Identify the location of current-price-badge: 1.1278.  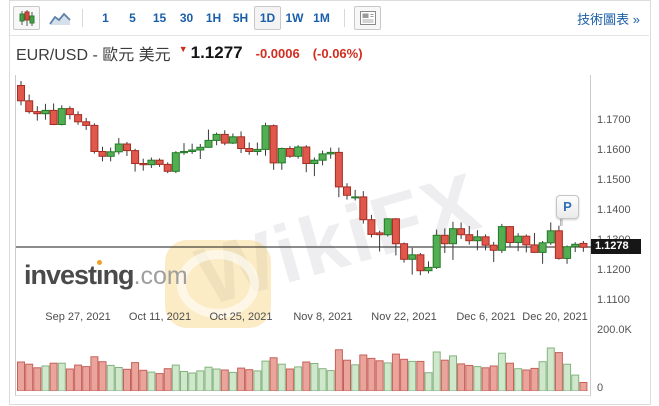
(616, 246).